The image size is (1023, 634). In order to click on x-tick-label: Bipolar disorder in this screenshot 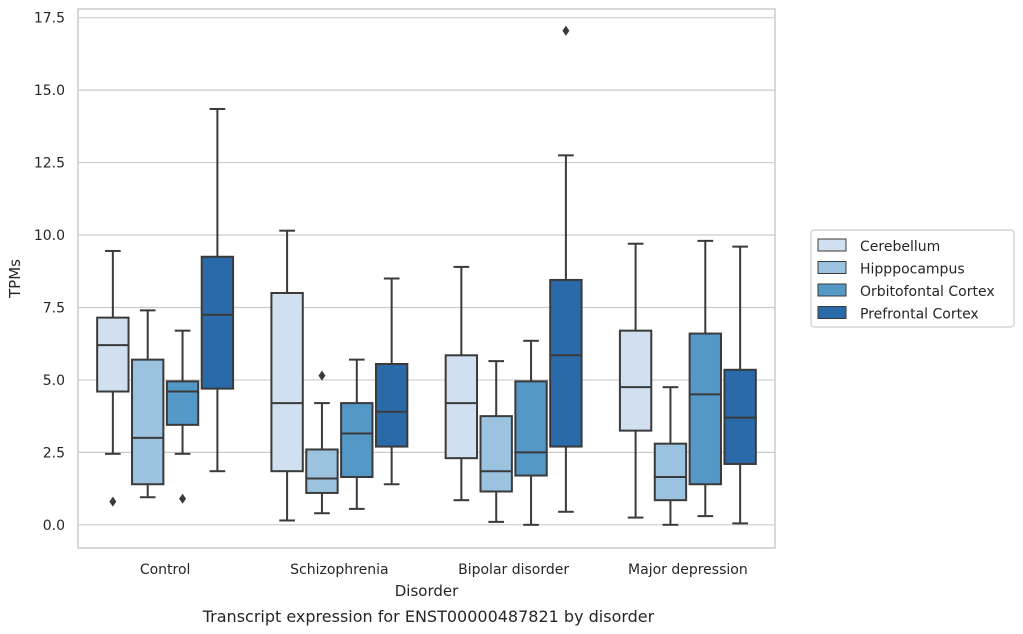, I will do `click(513, 570)`.